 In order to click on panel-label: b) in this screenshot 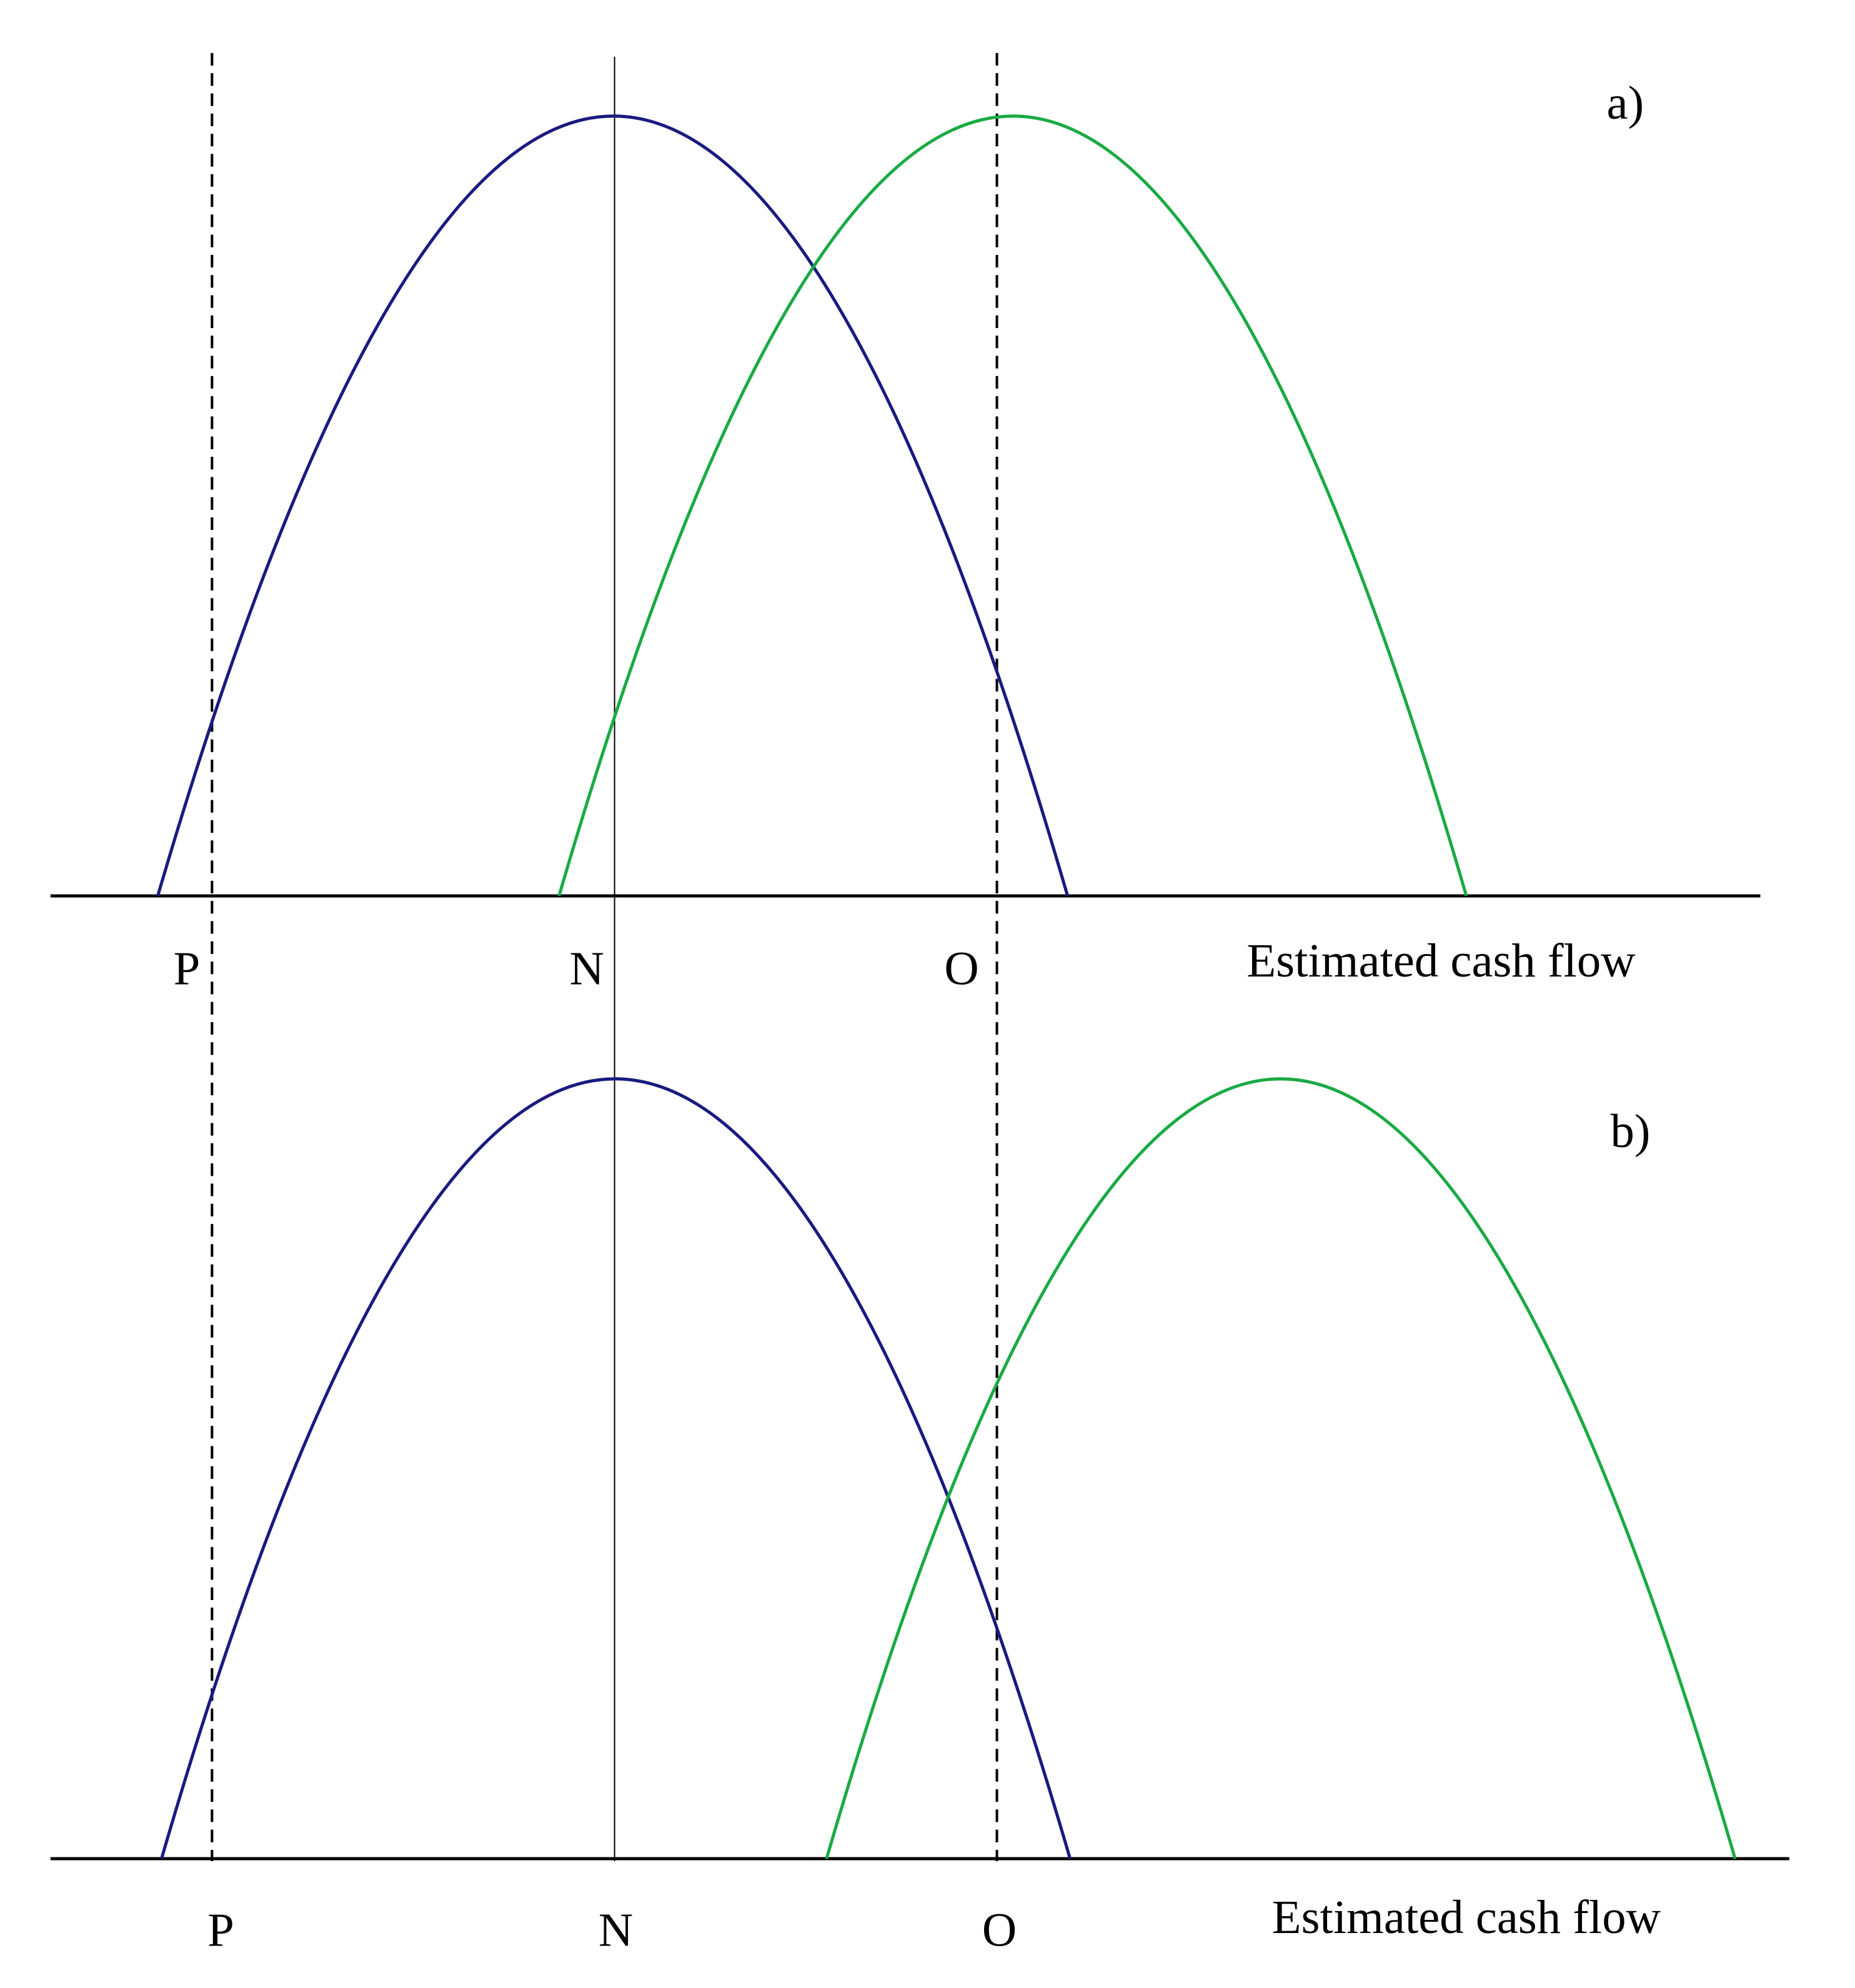, I will do `click(1630, 1131)`.